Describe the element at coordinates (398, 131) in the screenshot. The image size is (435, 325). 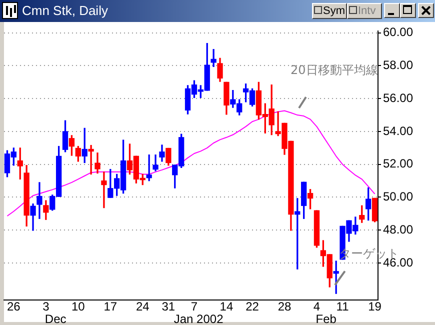
I see `y-tick-label: 54.00` at that location.